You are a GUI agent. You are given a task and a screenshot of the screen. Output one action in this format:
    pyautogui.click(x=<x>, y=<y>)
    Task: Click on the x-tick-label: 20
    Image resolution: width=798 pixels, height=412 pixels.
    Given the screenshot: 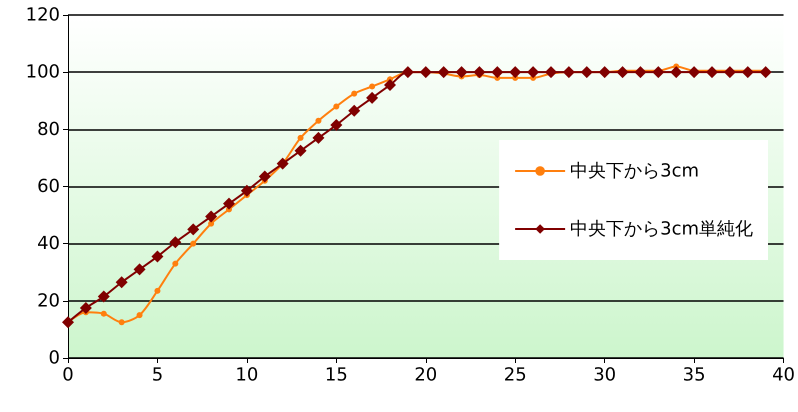 What is the action you would take?
    pyautogui.click(x=426, y=375)
    